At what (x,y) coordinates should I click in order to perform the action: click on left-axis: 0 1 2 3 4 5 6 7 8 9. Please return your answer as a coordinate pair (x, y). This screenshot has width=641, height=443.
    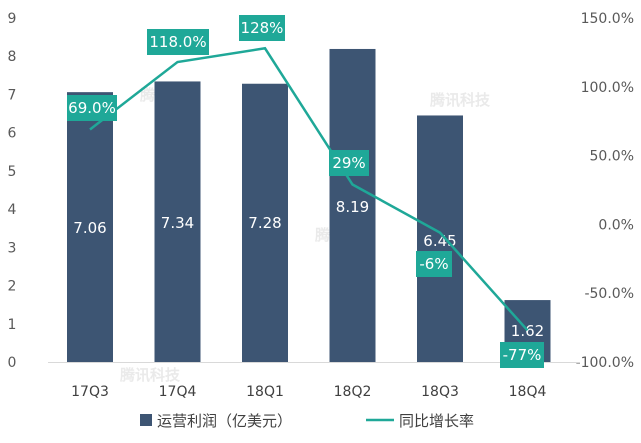
    Looking at the image, I should click on (12, 191).